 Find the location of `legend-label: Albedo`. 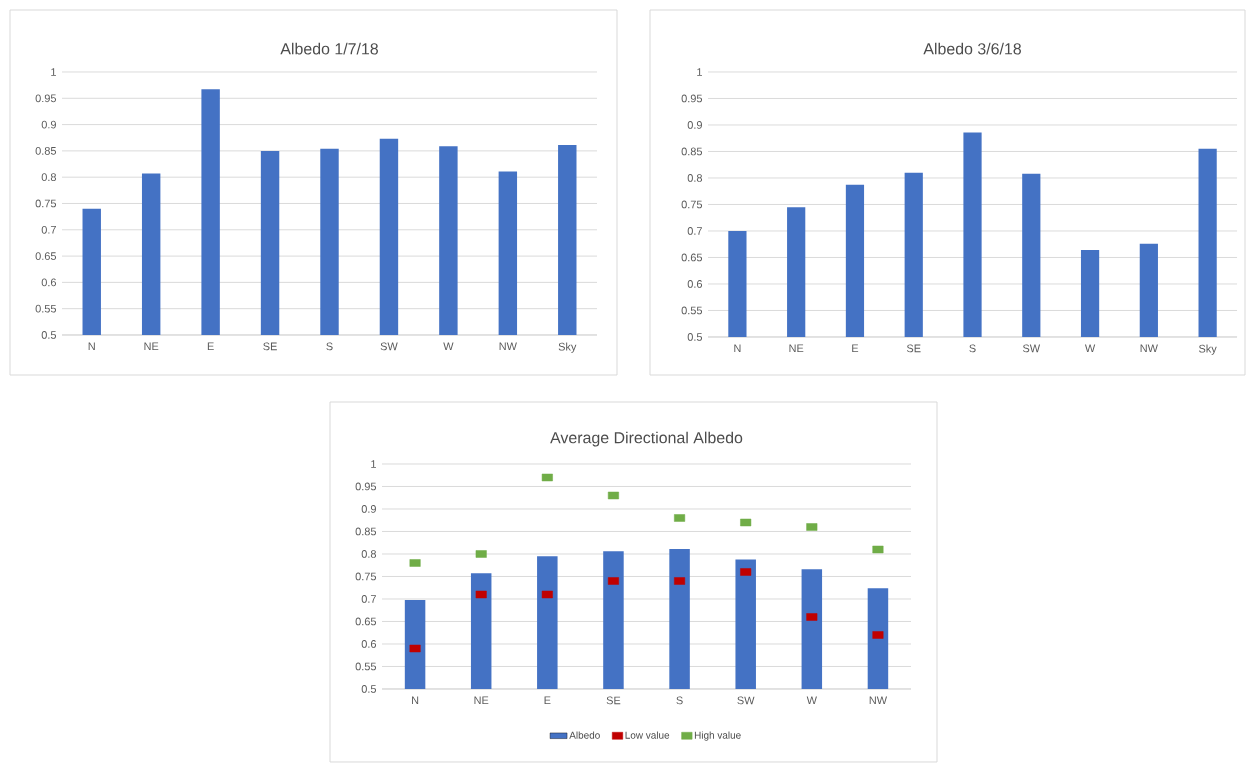

legend-label: Albedo is located at coordinates (584, 735).